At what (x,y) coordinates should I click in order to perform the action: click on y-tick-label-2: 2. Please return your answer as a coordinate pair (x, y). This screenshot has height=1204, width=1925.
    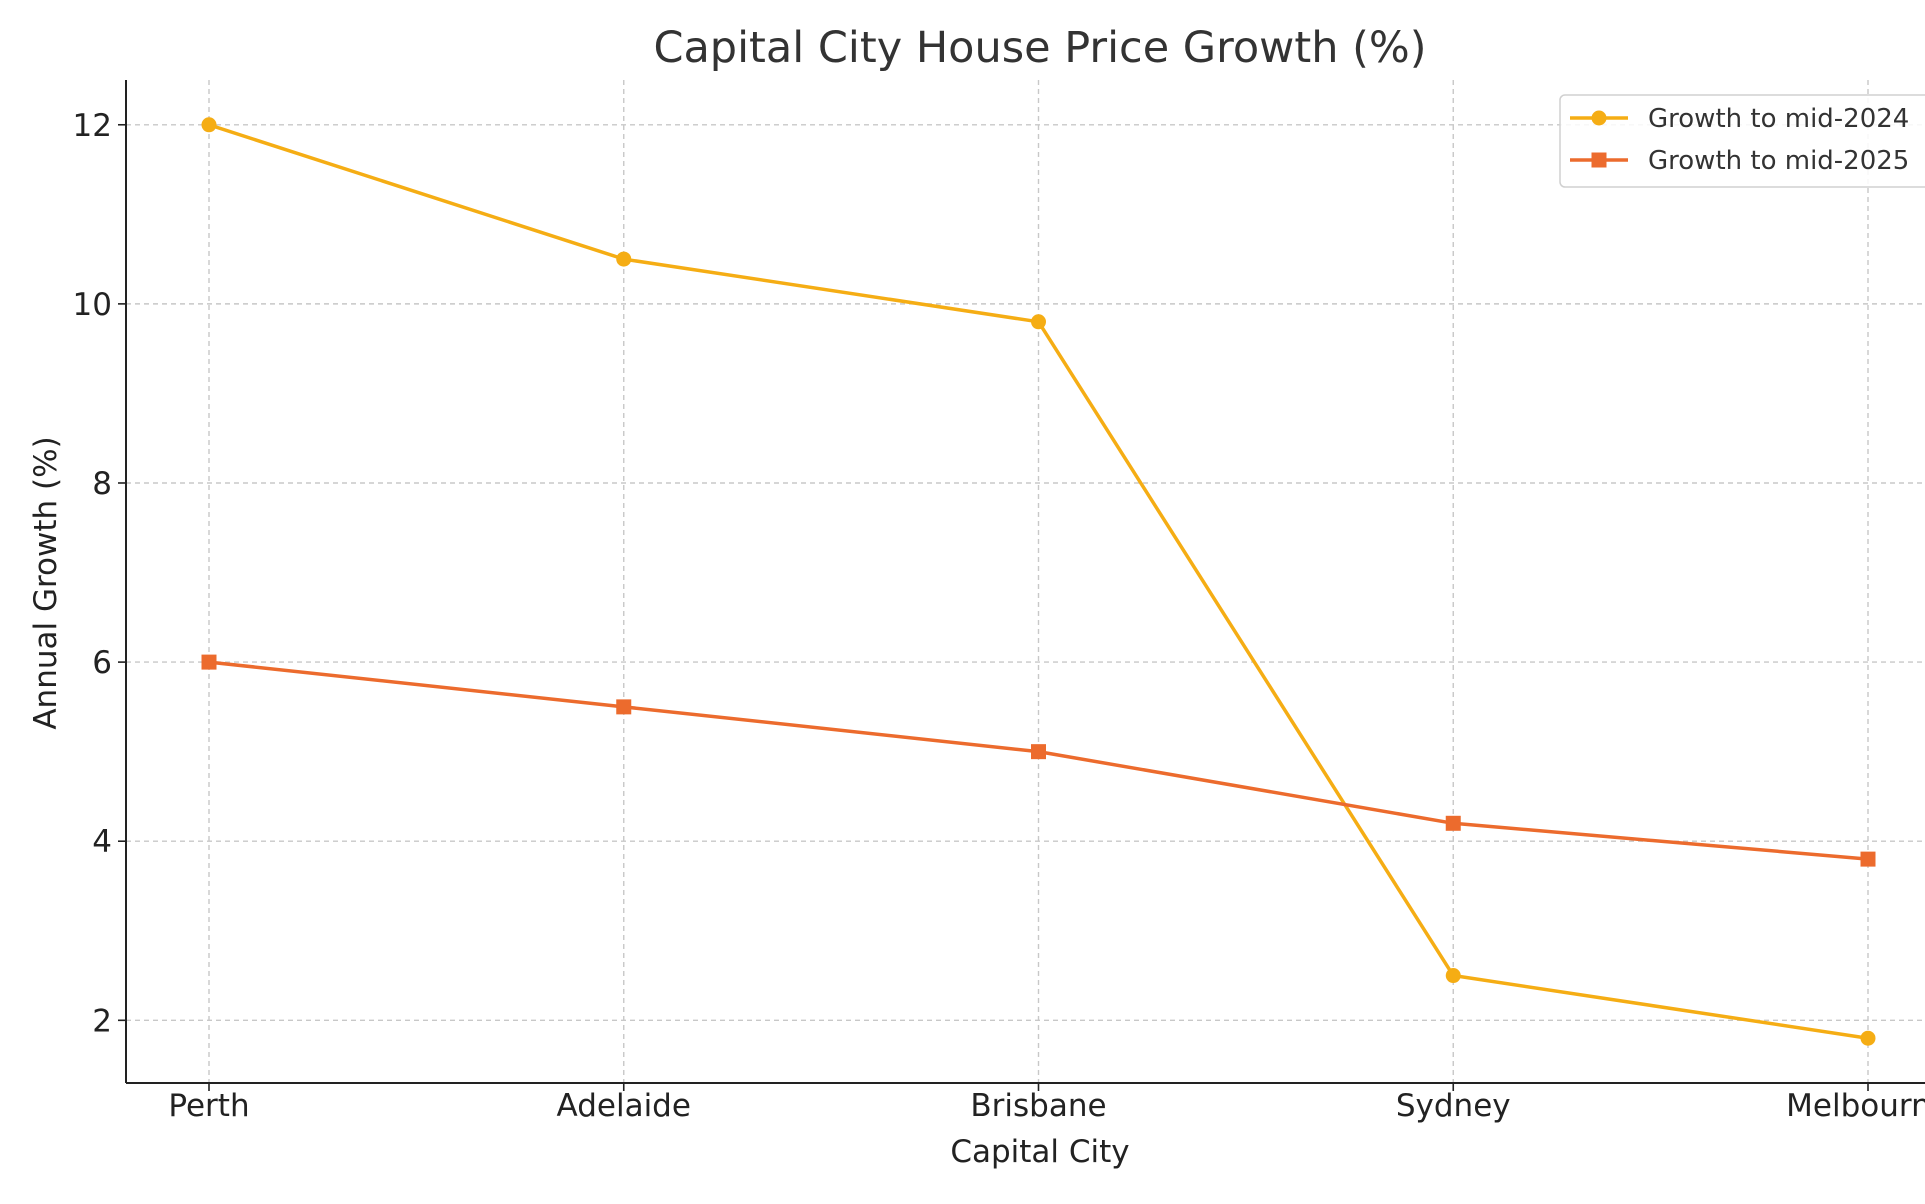
    Looking at the image, I should click on (102, 1021).